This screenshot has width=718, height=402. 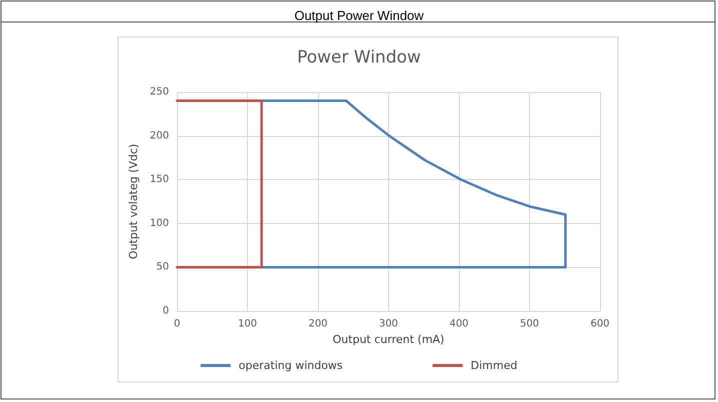 I want to click on x-tick-label: 600, so click(x=600, y=324).